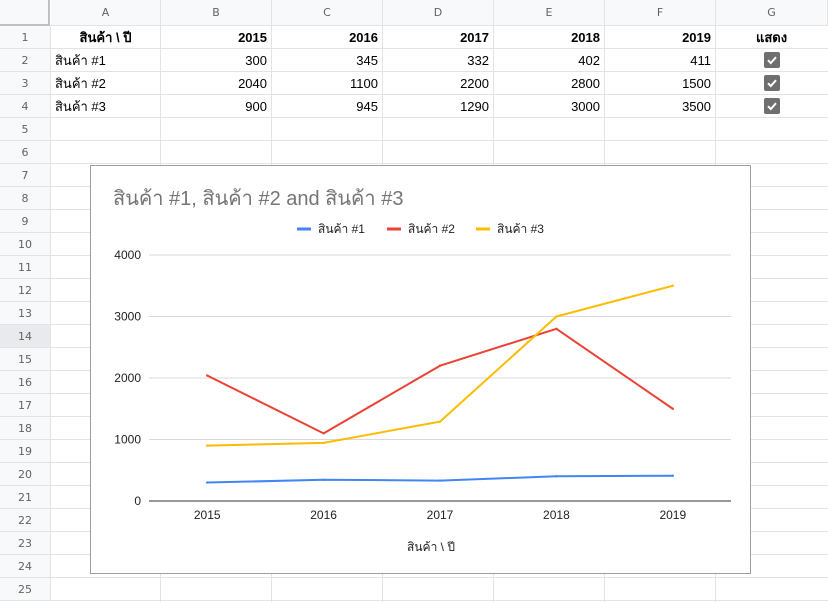 This screenshot has width=828, height=602. I want to click on row-header-17: 17, so click(25, 405).